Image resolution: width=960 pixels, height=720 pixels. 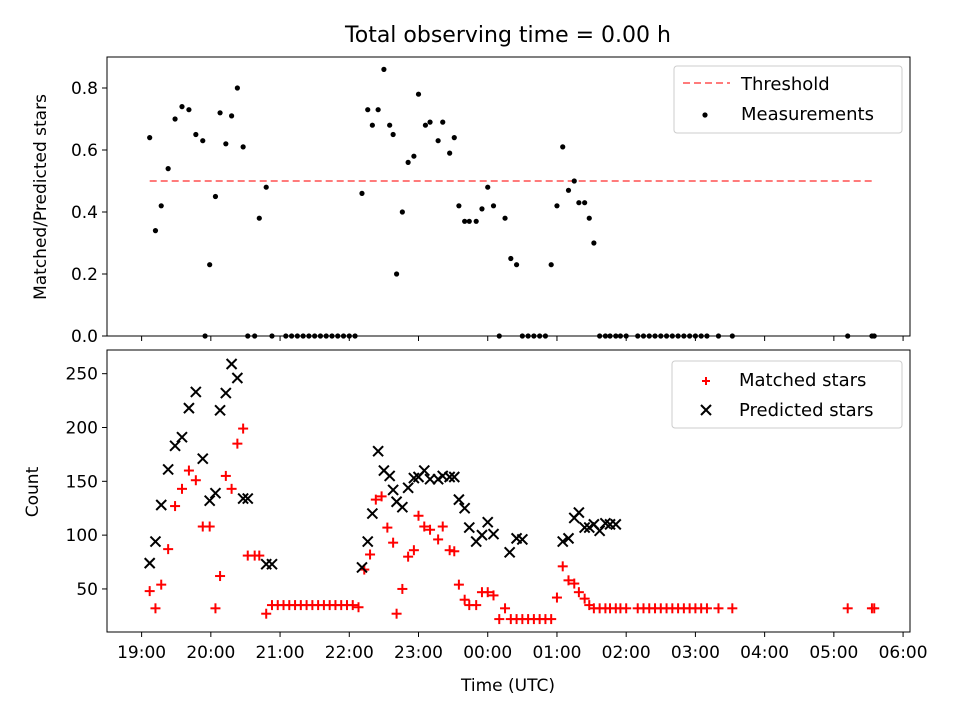 I want to click on x-tick-label: 03:00, so click(x=695, y=653).